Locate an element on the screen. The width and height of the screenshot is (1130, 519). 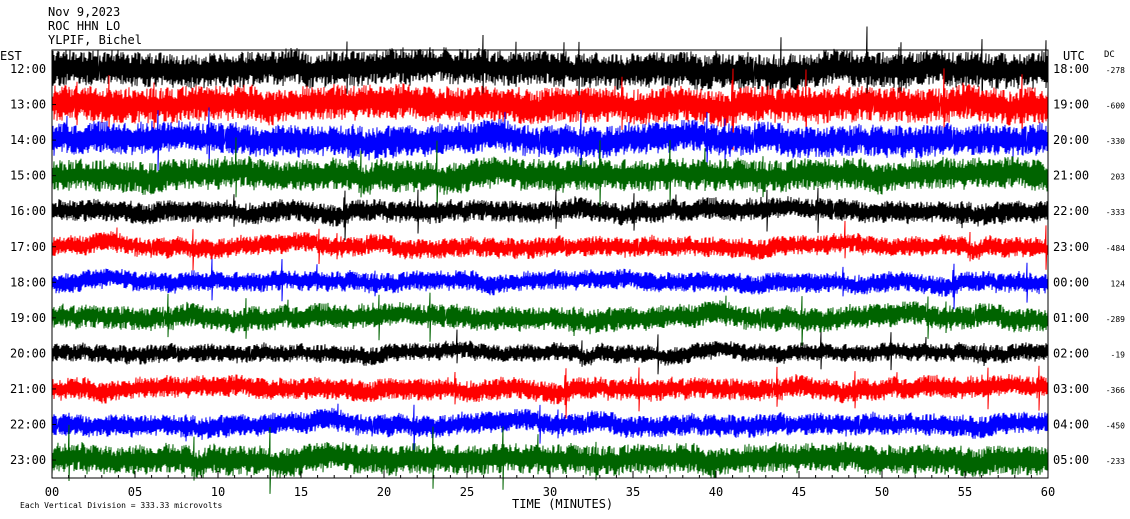
dc-offset-label: -19 is located at coordinates (1118, 354).